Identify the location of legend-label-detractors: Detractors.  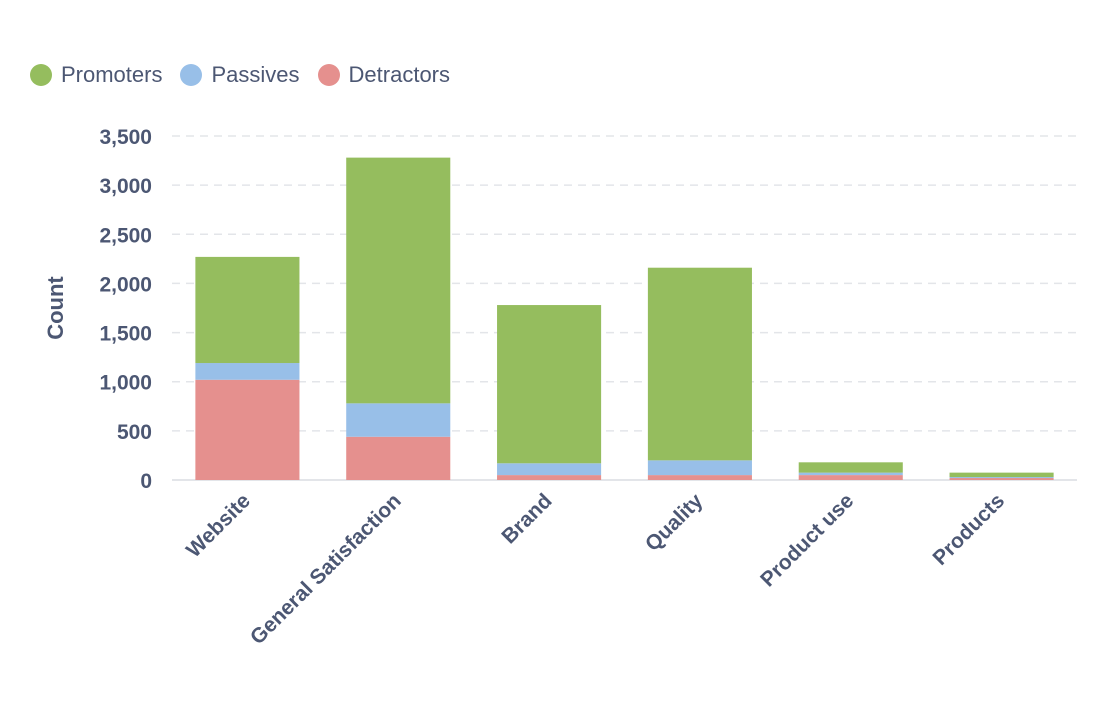
(399, 74).